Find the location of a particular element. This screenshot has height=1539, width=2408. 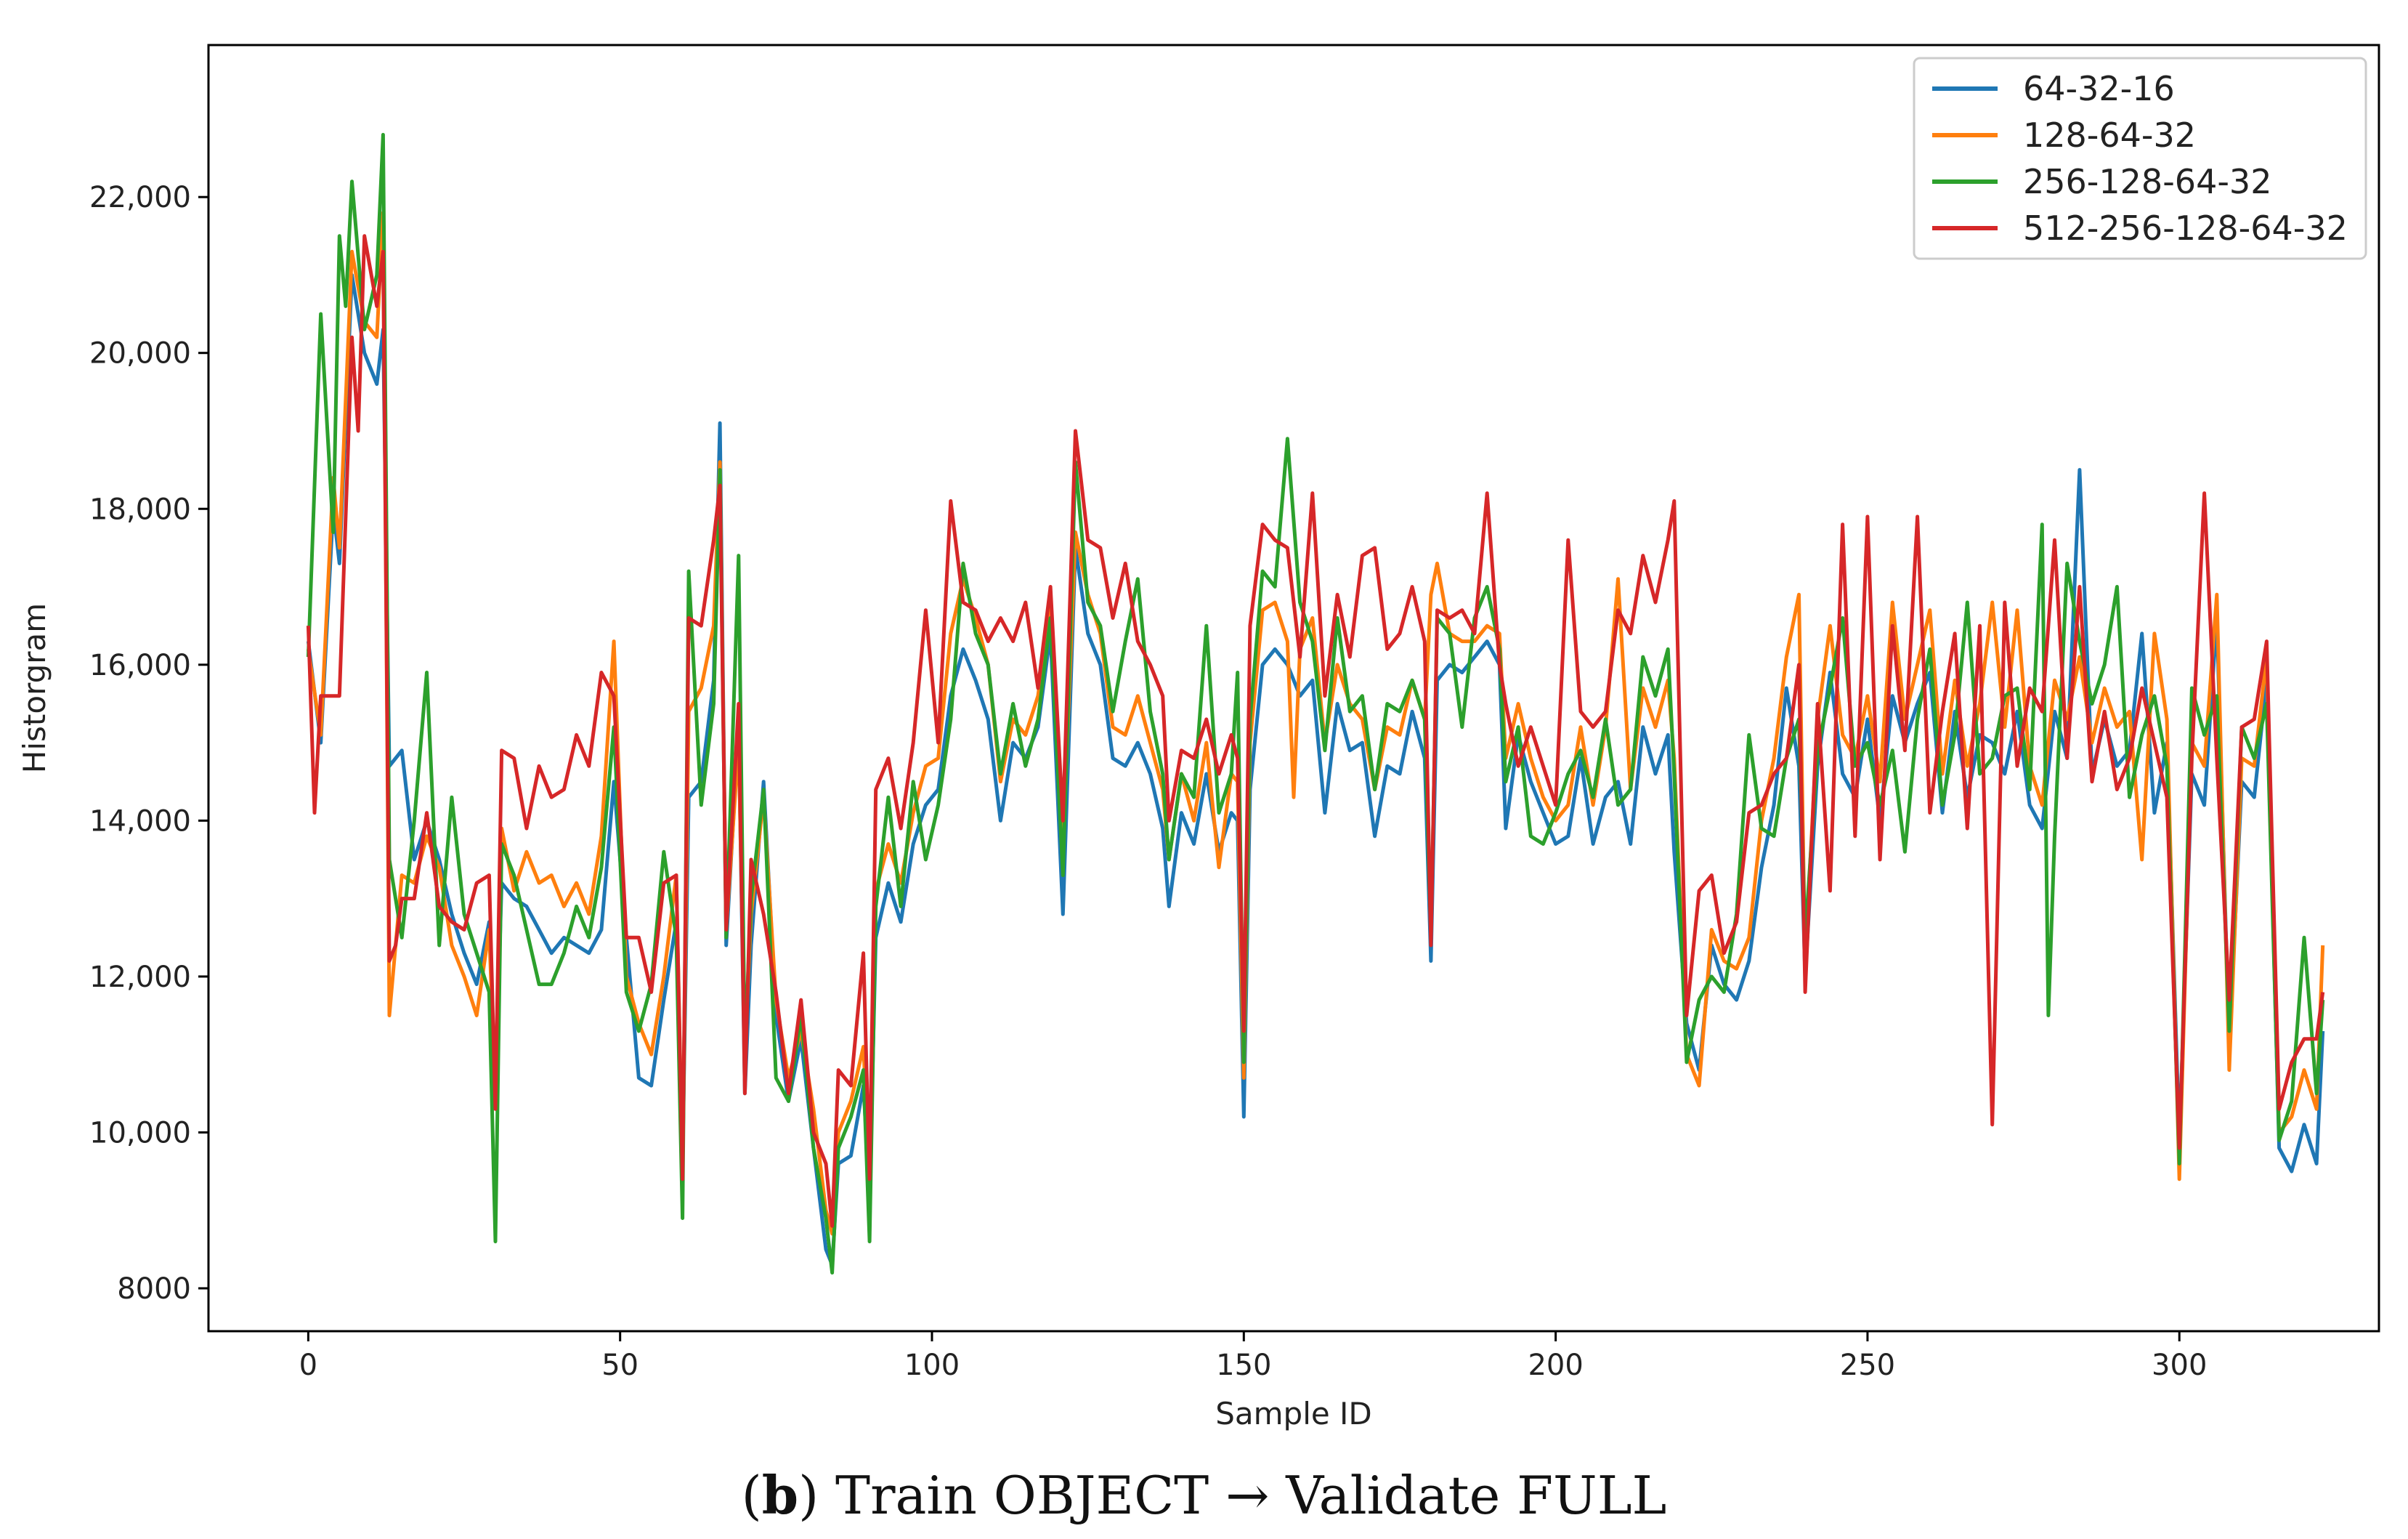

legend-box is located at coordinates (2140, 158).